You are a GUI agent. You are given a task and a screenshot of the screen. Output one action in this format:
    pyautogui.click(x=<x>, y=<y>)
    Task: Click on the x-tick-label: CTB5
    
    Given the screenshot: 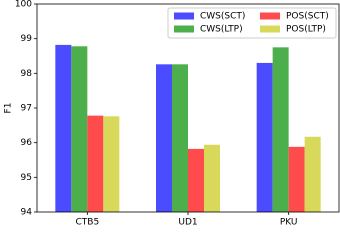 What is the action you would take?
    pyautogui.click(x=87, y=222)
    